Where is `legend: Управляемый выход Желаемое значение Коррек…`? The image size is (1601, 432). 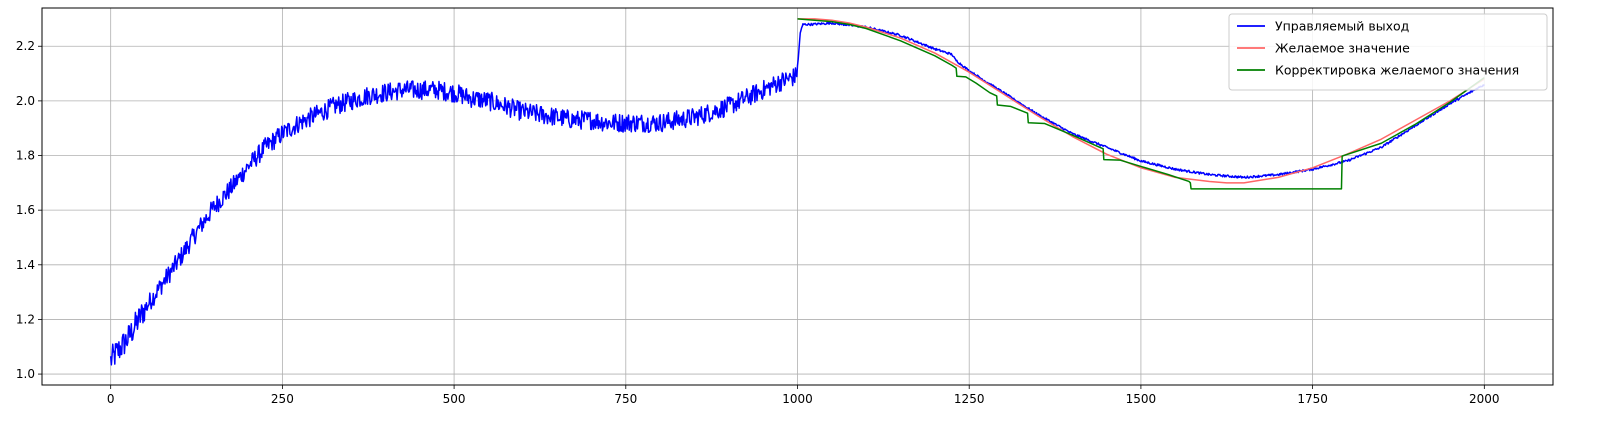
legend: Управляемый выход Желаемое значение Коррек… is located at coordinates (1388, 52).